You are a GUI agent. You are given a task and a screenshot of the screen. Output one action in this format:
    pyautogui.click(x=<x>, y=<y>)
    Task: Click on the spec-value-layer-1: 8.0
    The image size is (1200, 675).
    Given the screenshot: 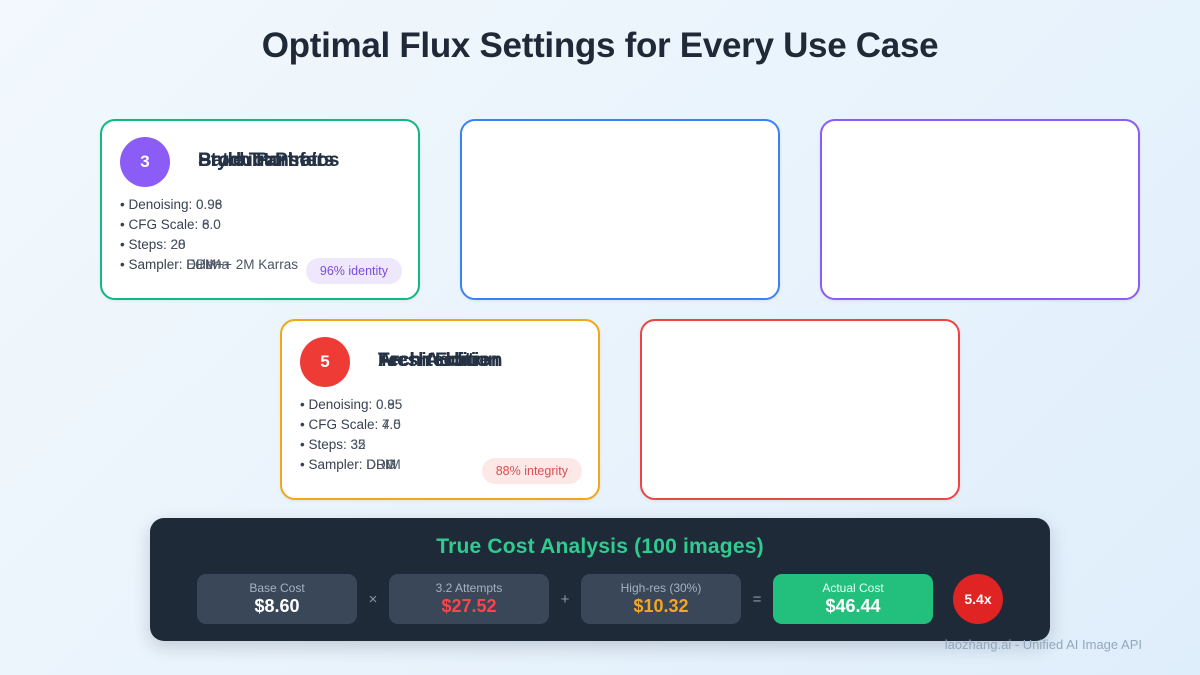 What is the action you would take?
    pyautogui.click(x=211, y=224)
    